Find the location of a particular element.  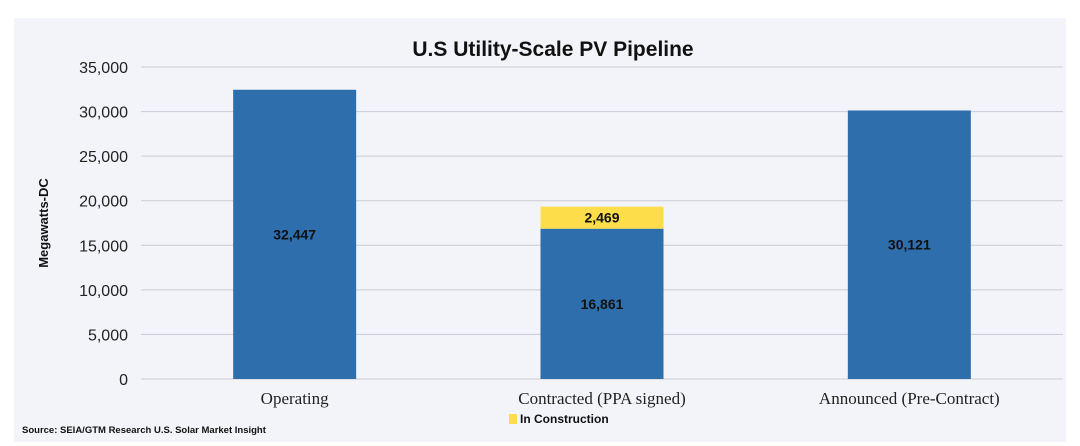

data-label: 32,447 is located at coordinates (294, 234).